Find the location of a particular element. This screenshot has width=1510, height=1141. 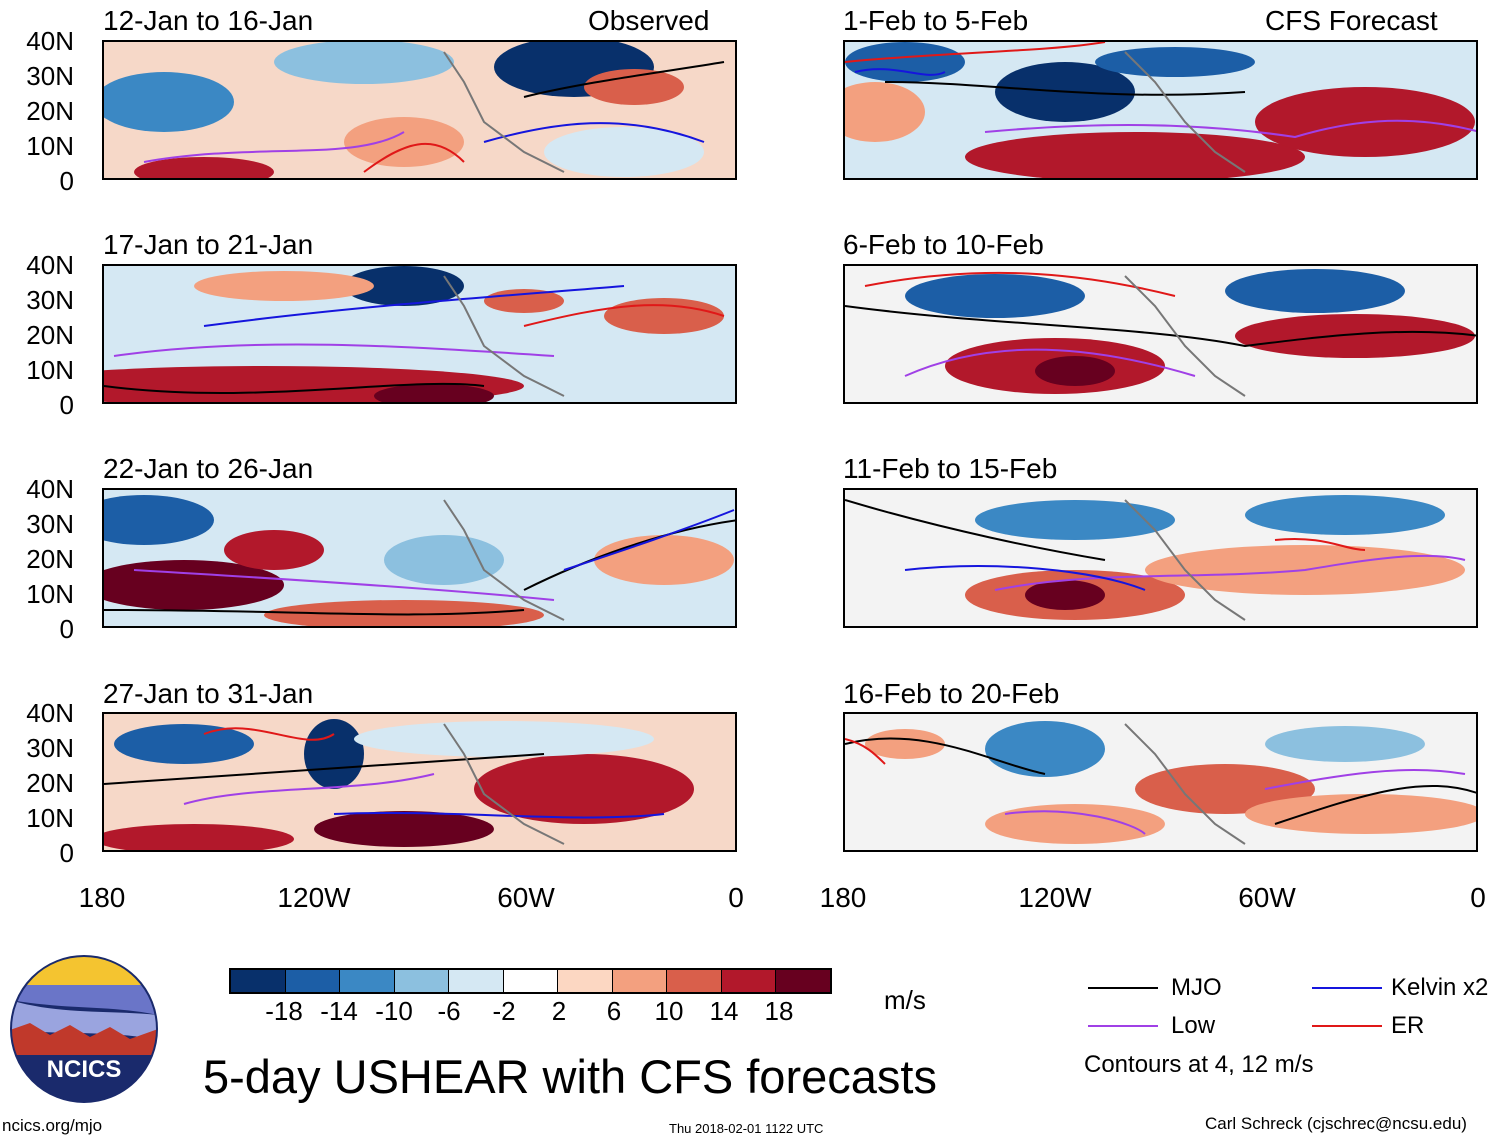

cbar-label: 14 is located at coordinates (724, 1011).